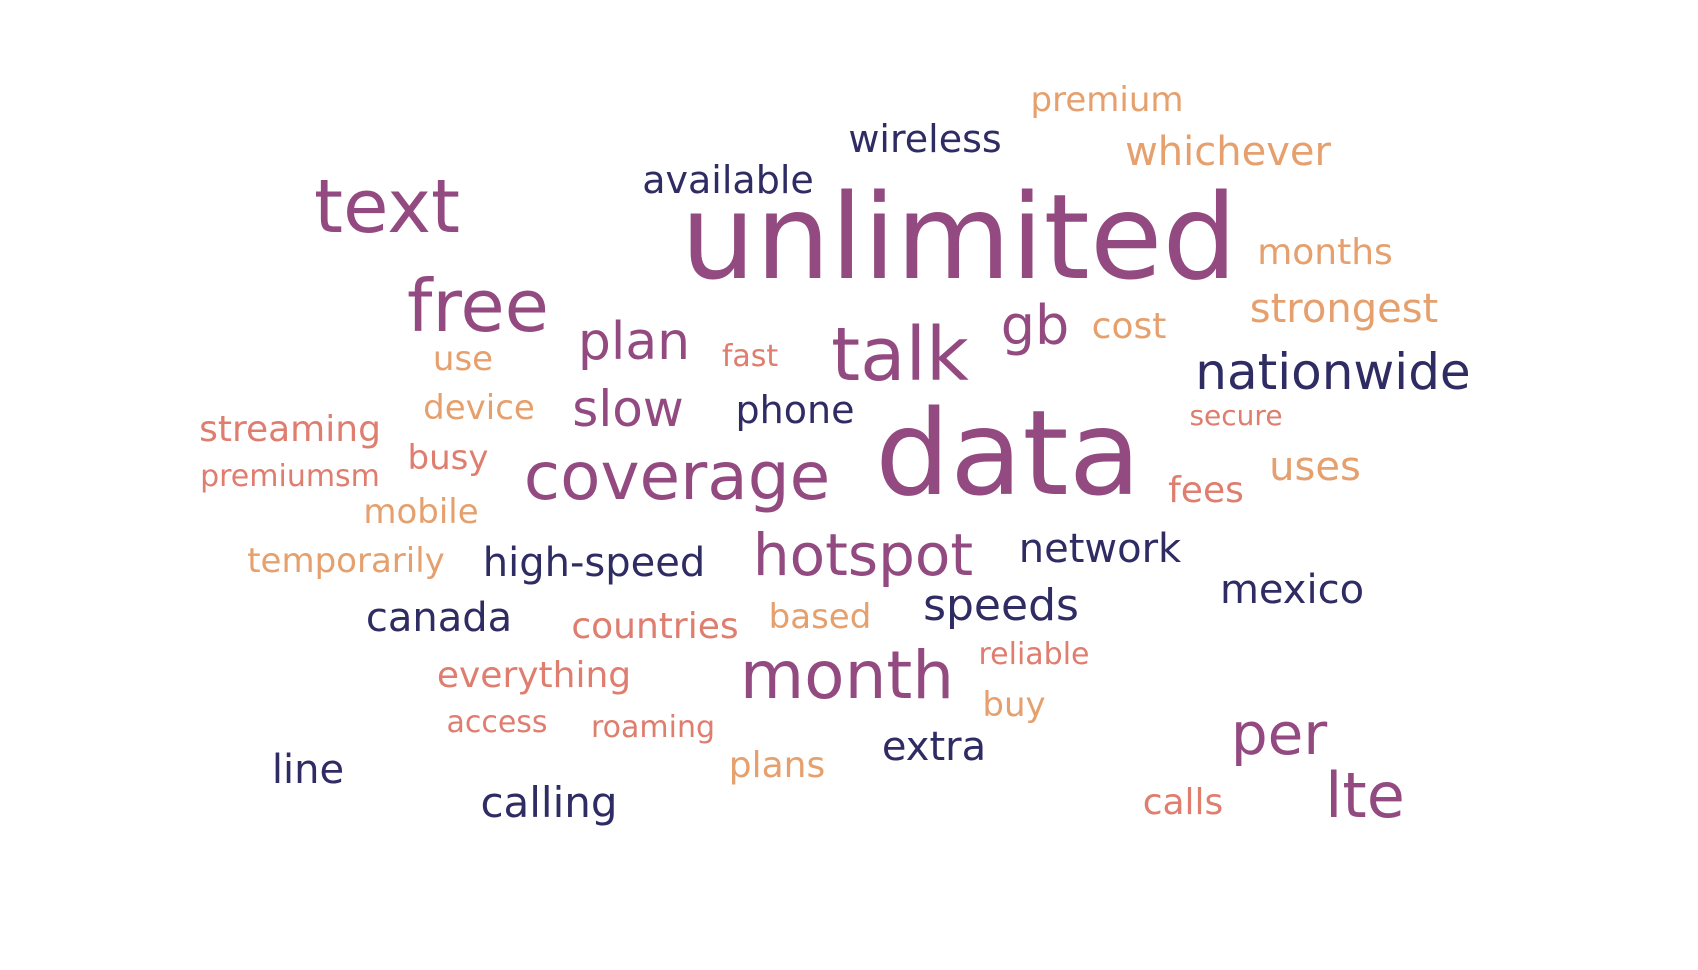  I want to click on word-secure: secure, so click(1236, 415).